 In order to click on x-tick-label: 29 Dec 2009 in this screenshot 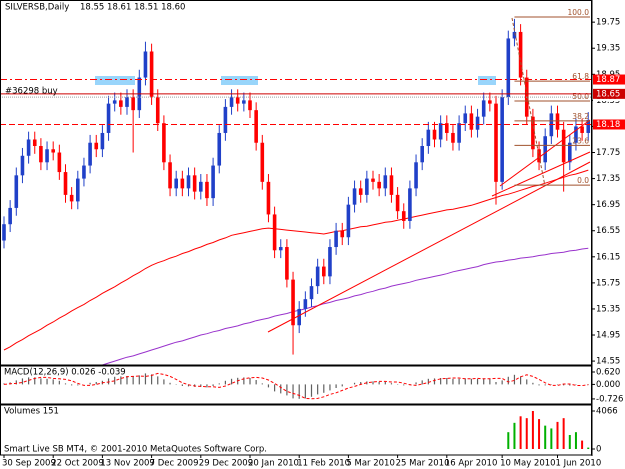, I will do `click(226, 464)`.